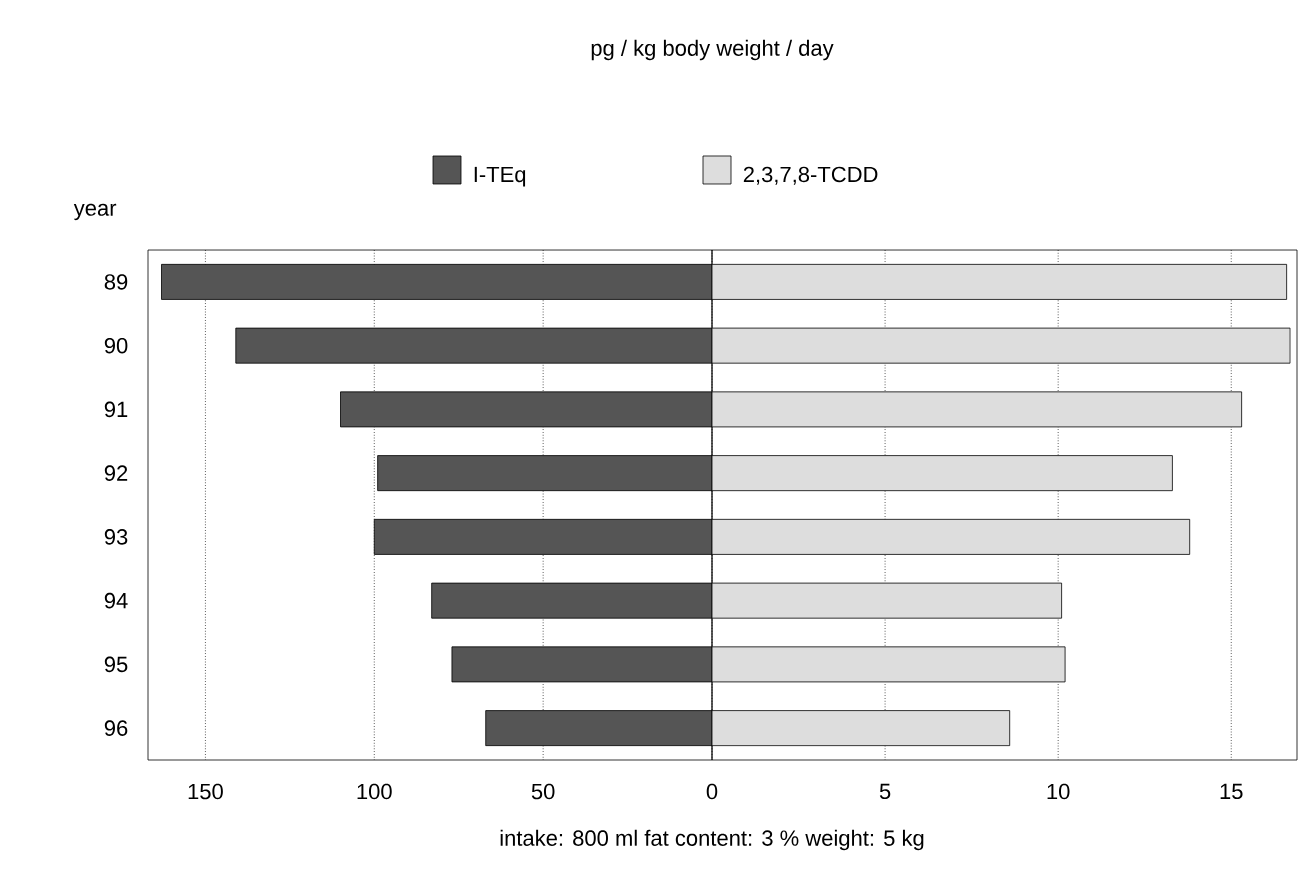 The image size is (1300, 879). Describe the element at coordinates (116, 600) in the screenshot. I see `y-tick-label: 94` at that location.